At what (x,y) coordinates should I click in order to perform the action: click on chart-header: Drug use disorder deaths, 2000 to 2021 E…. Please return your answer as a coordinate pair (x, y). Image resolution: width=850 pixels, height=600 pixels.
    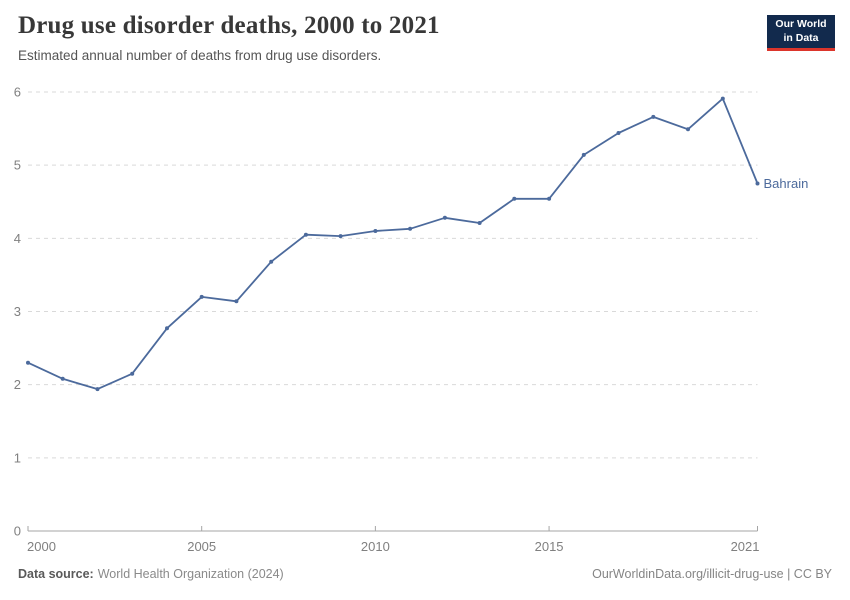
    Looking at the image, I should click on (229, 37).